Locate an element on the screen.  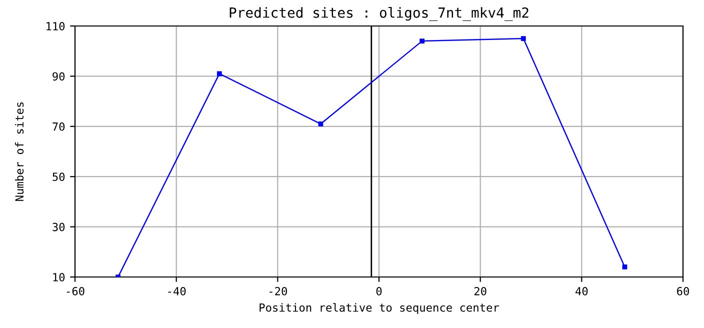
x-tick-label: 40 is located at coordinates (582, 291).